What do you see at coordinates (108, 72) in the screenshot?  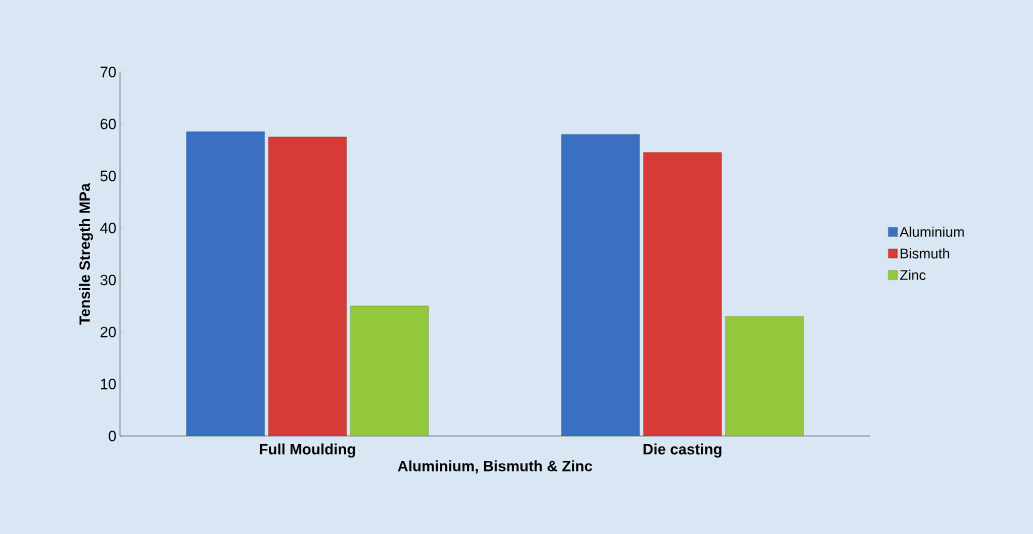 I see `y-tick-label: 70` at bounding box center [108, 72].